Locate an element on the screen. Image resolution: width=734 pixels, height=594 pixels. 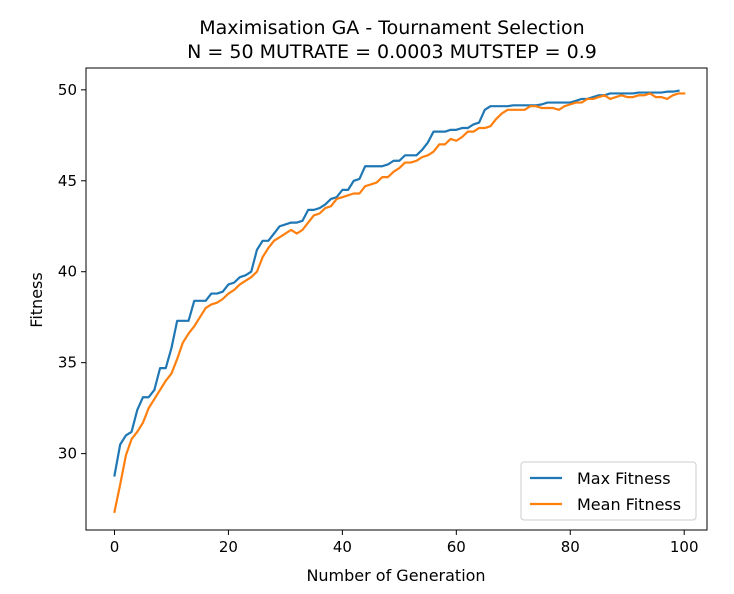
chart-subtitle: N = 50 MUTRATE = 0.0003 MUTSTEP = 0.9 is located at coordinates (392, 52).